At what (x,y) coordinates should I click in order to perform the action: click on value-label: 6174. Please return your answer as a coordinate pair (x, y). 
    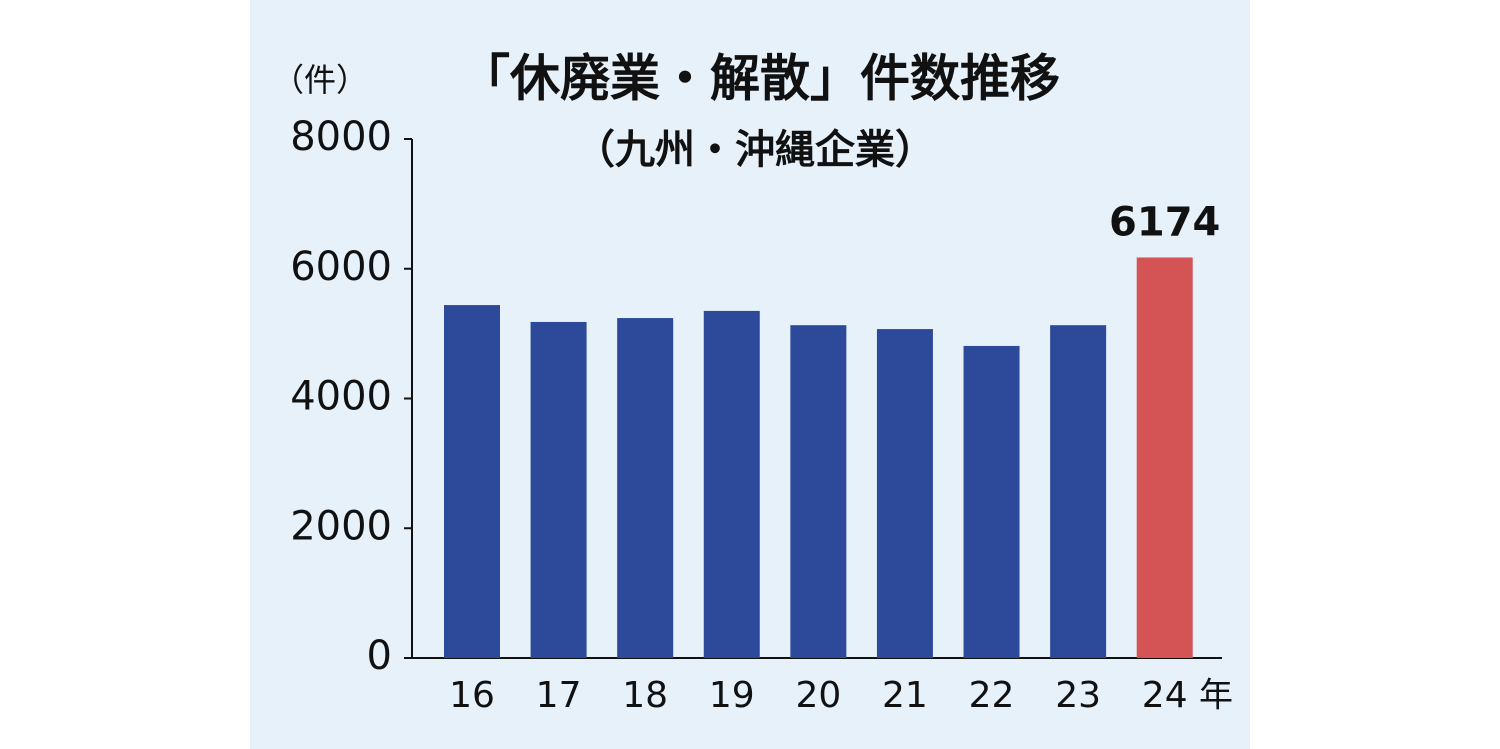
    Looking at the image, I should click on (1164, 222).